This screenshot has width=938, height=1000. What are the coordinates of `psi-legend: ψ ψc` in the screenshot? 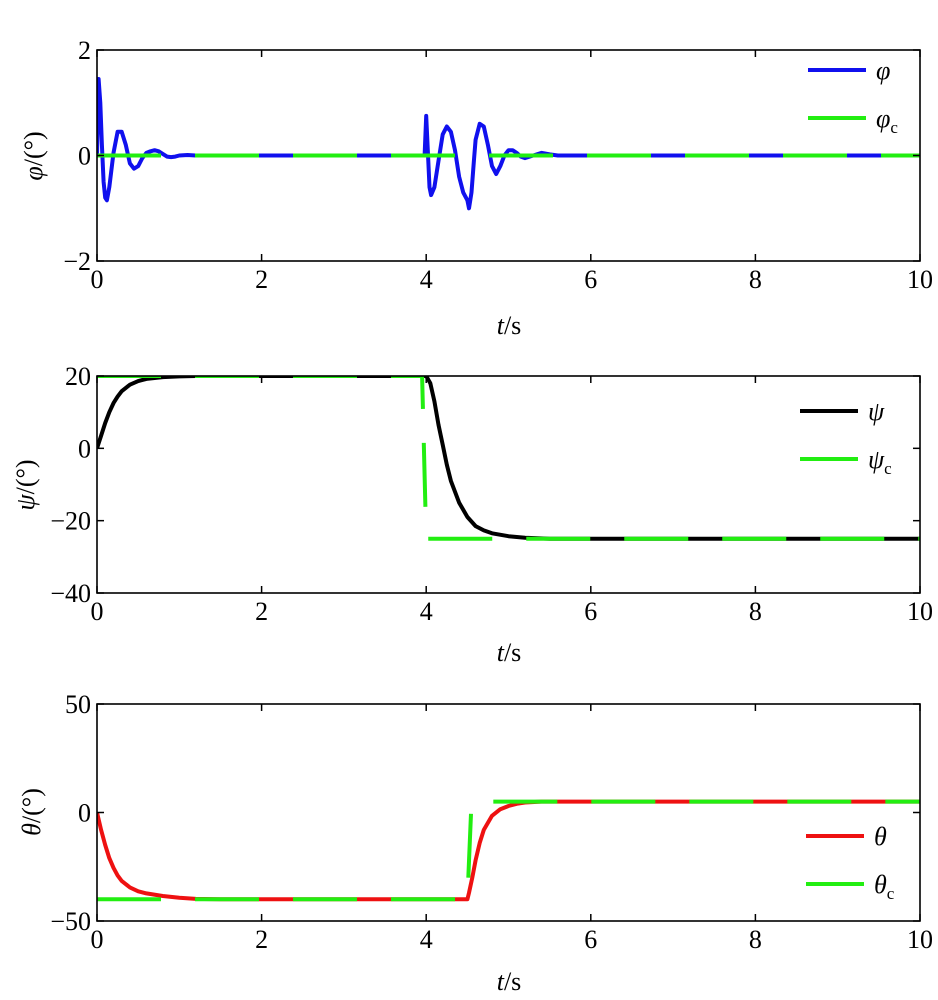 It's located at (846, 437).